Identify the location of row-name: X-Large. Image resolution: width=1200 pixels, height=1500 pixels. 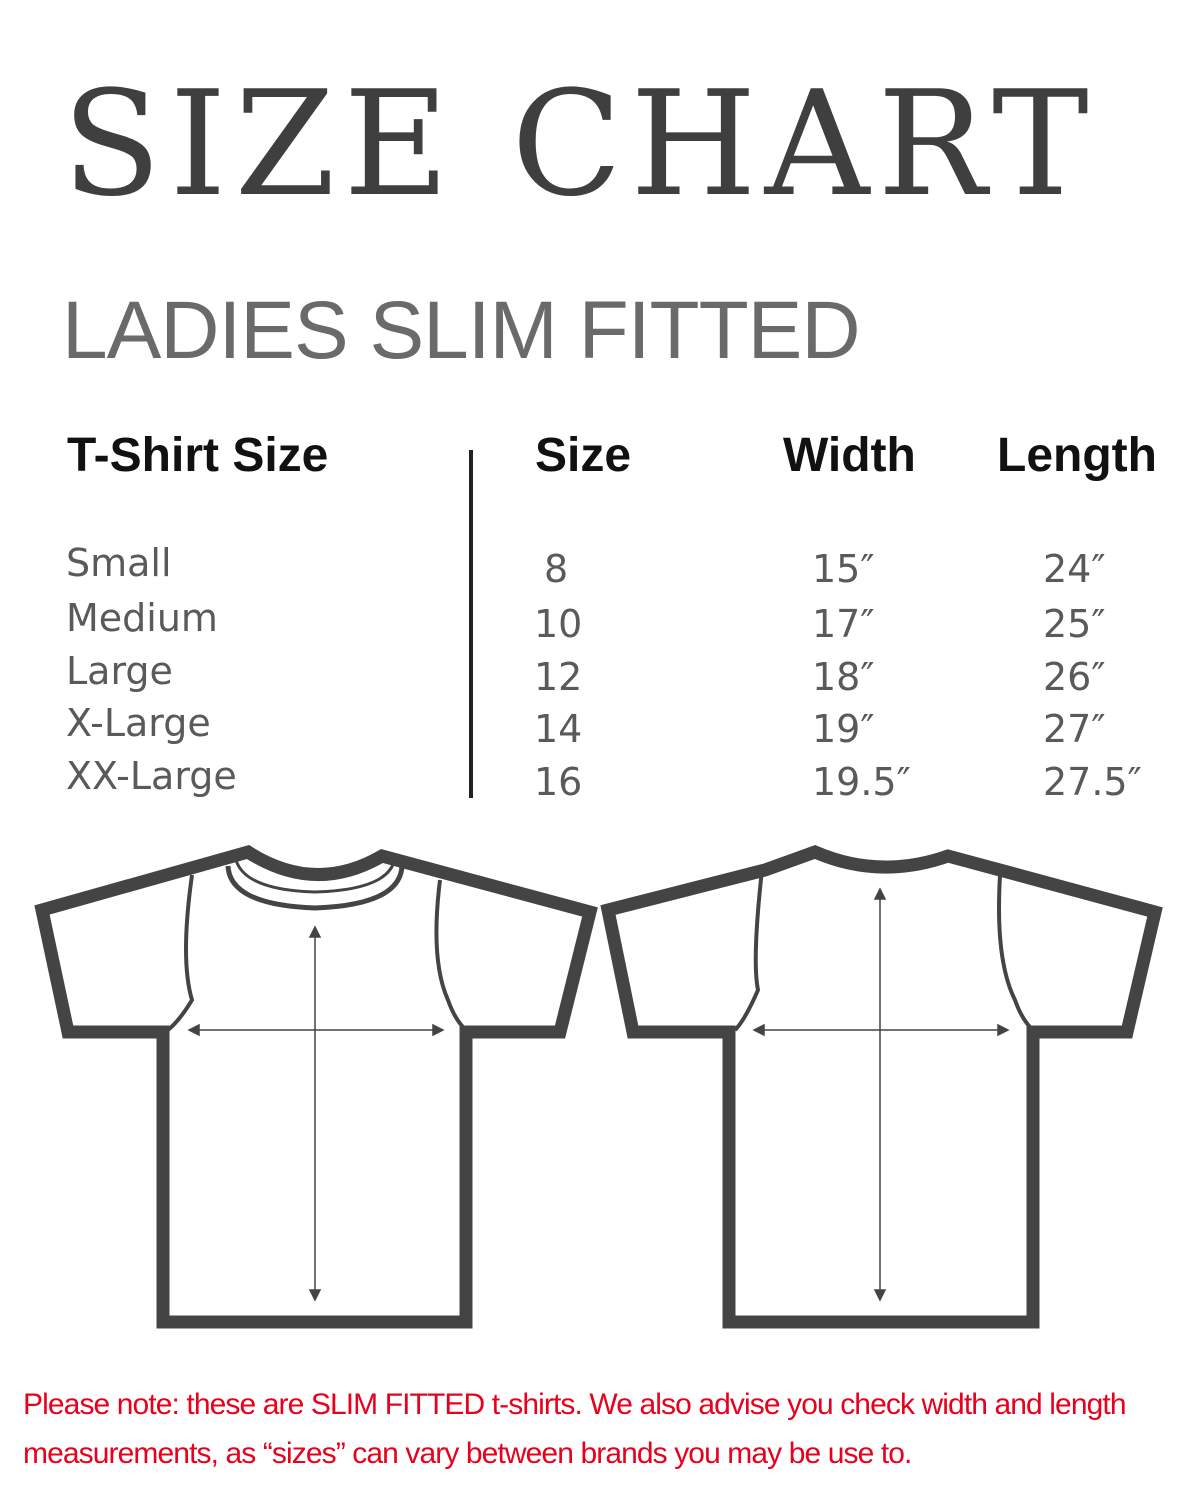
(138, 723).